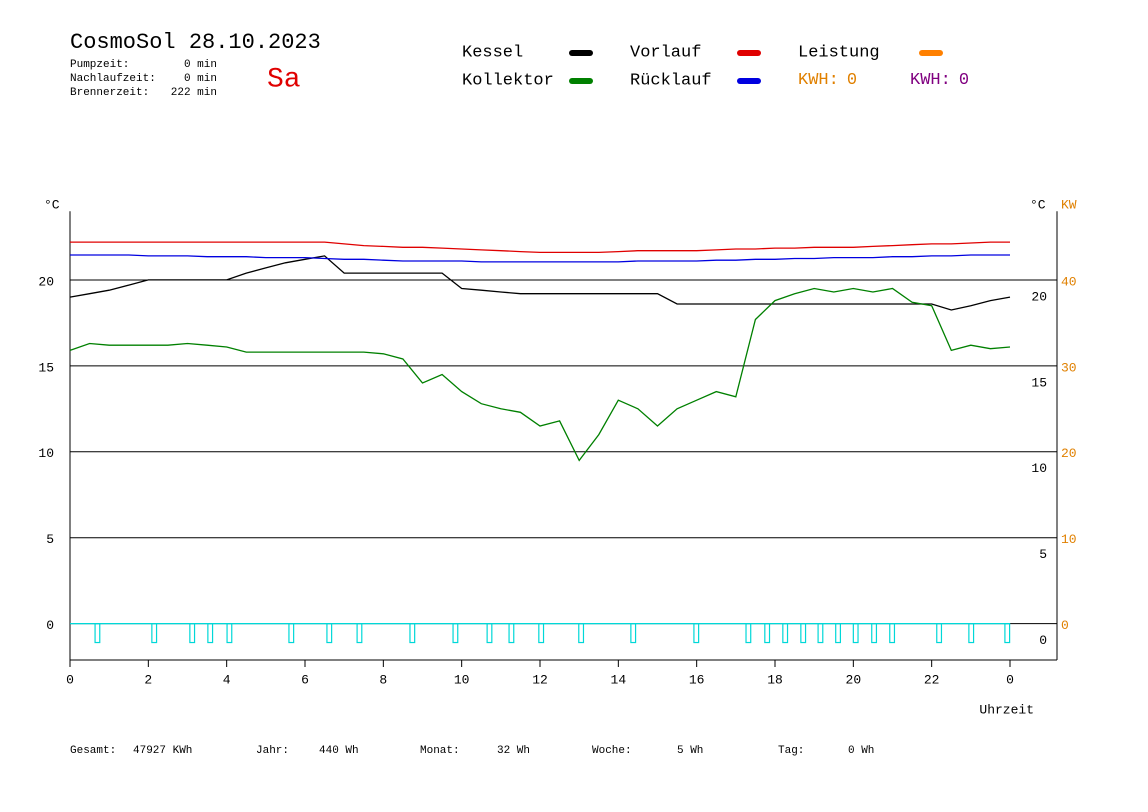 This screenshot has width=1148, height=812. Describe the element at coordinates (1069, 204) in the screenshot. I see `y3-unit: KW` at that location.